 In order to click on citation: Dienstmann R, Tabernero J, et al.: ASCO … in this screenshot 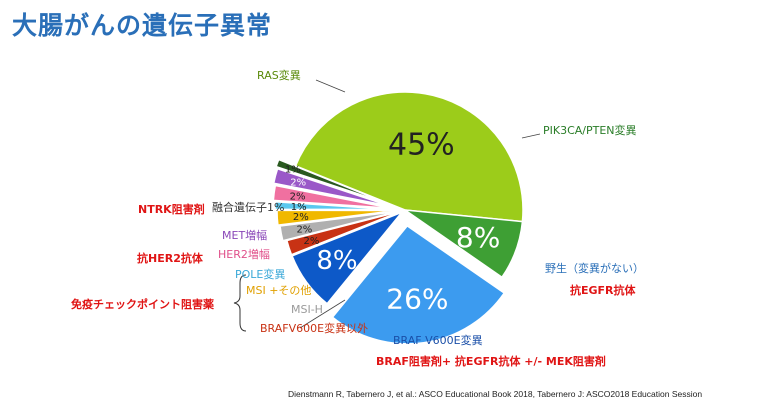, I will do `click(495, 394)`.